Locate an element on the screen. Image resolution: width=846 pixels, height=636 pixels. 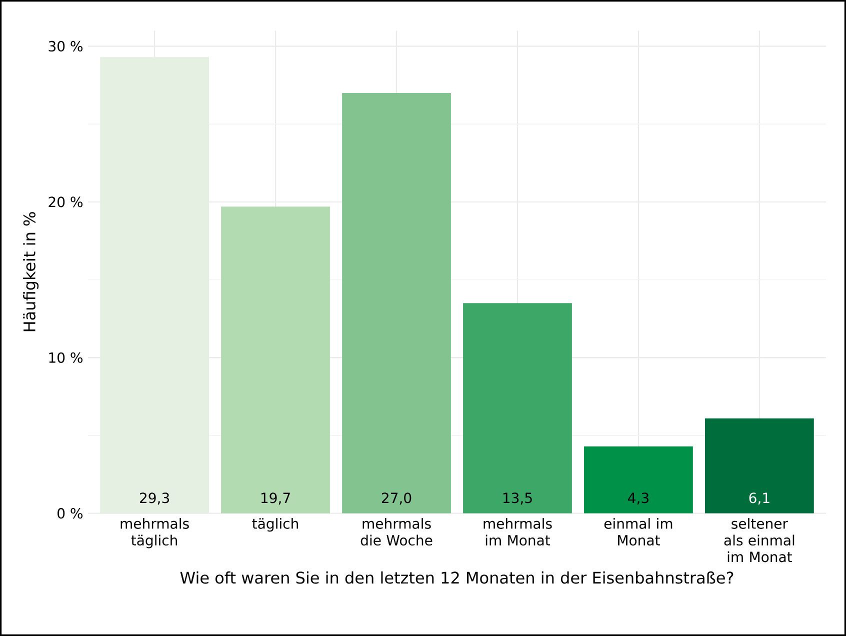
data-label: 4,3 is located at coordinates (638, 498).